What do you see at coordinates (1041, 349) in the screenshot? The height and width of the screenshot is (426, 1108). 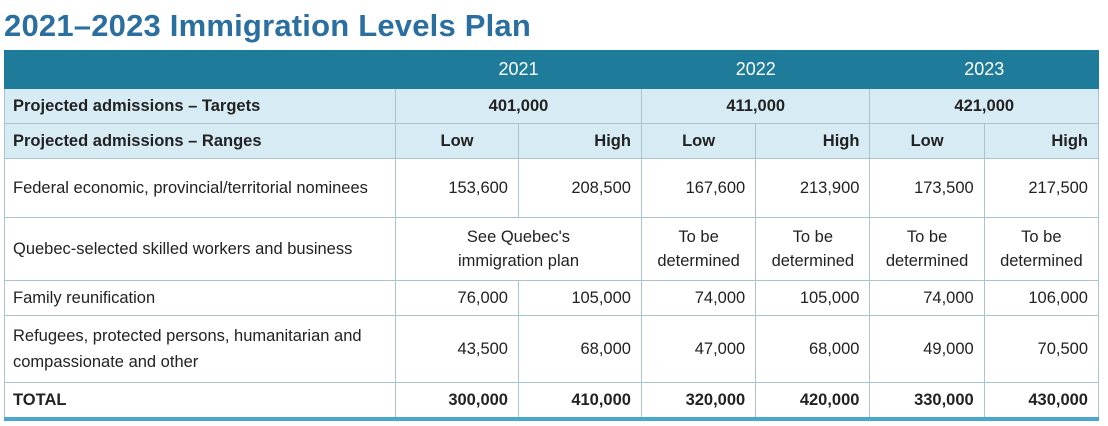 I see `table-cell: 70,500` at bounding box center [1041, 349].